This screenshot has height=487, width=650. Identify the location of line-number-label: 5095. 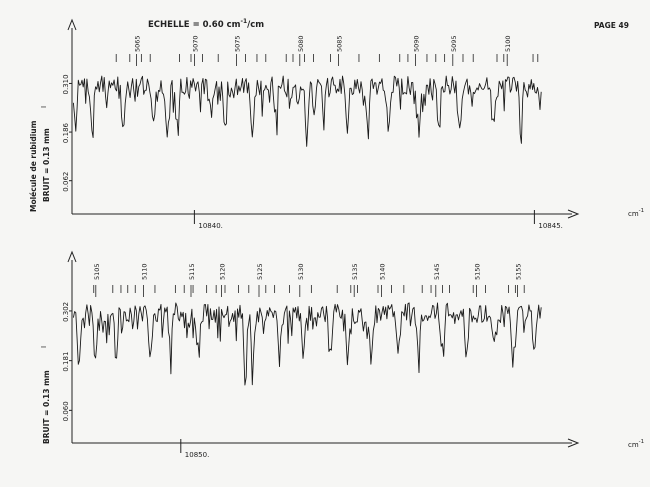
(454, 43).